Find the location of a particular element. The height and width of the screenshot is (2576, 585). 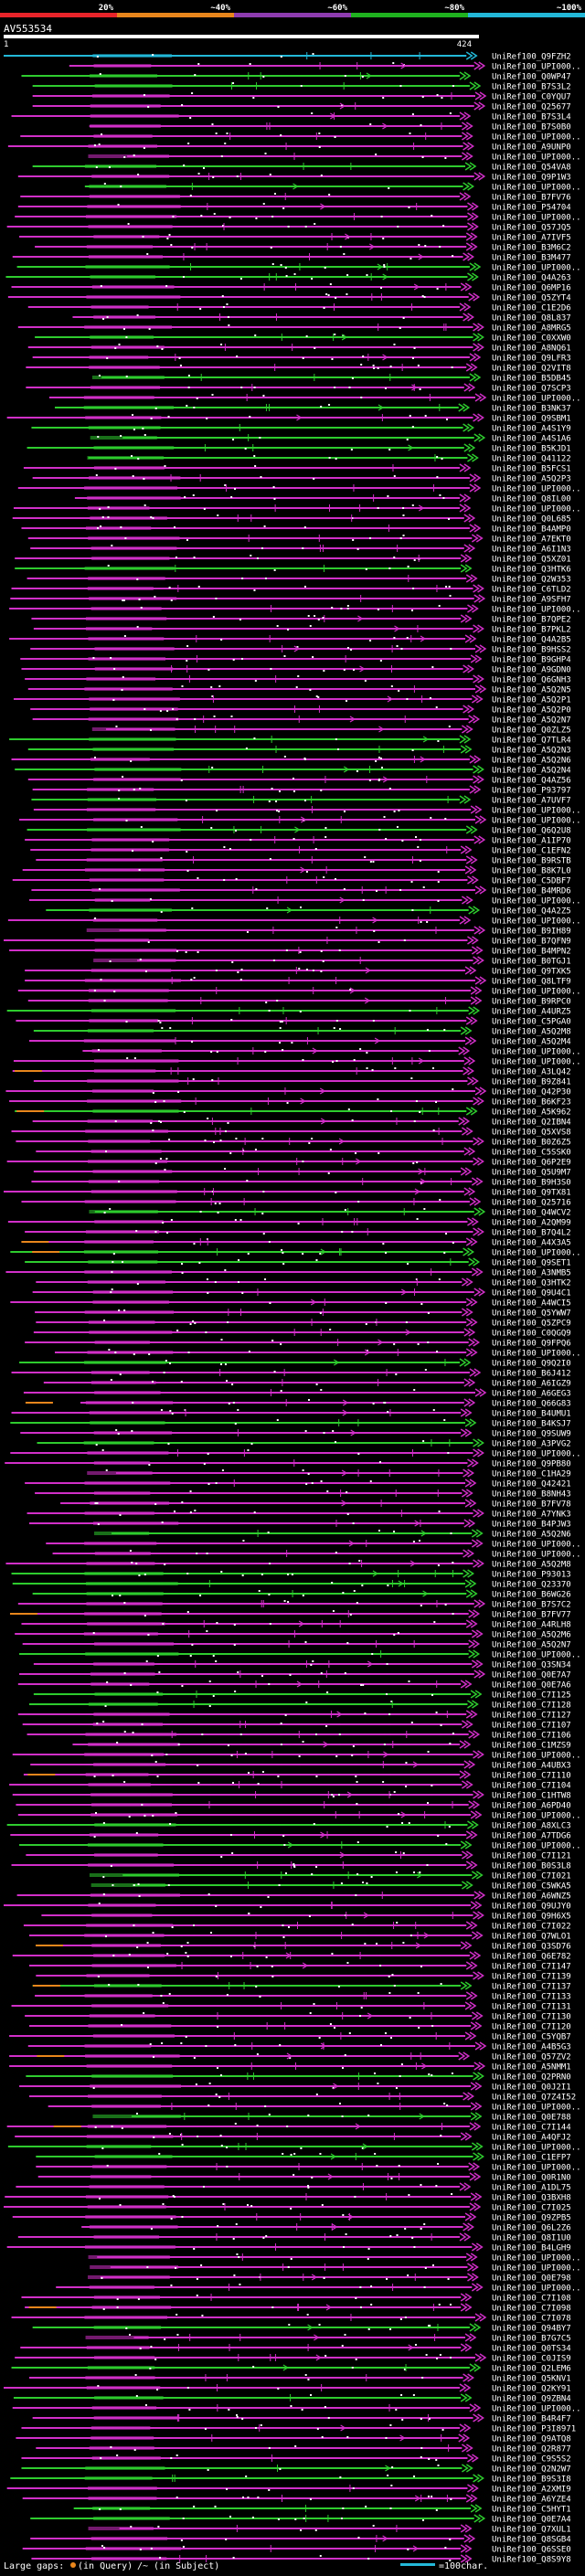

hit-label: UniRef100_Q41122 is located at coordinates (532, 459).